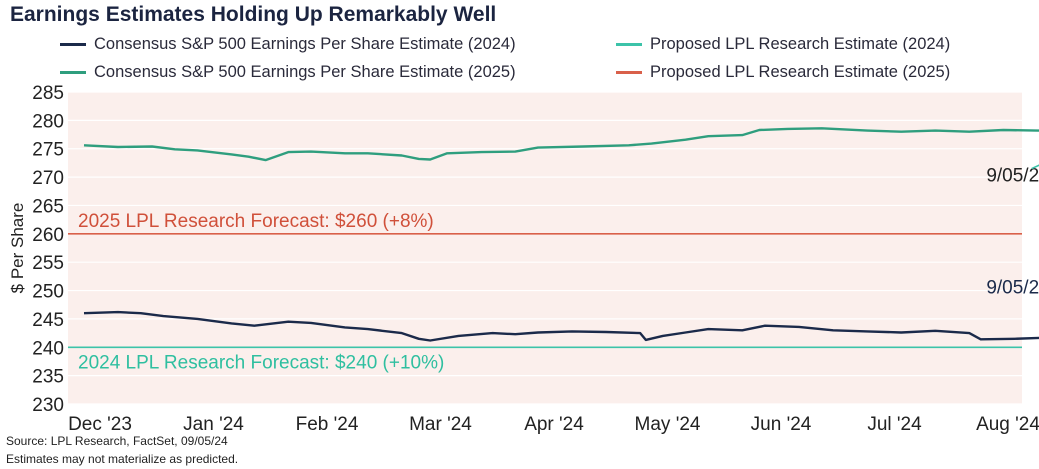 This screenshot has width=1039, height=469. What do you see at coordinates (100, 424) in the screenshot?
I see `x-tick-label: Dec '23` at bounding box center [100, 424].